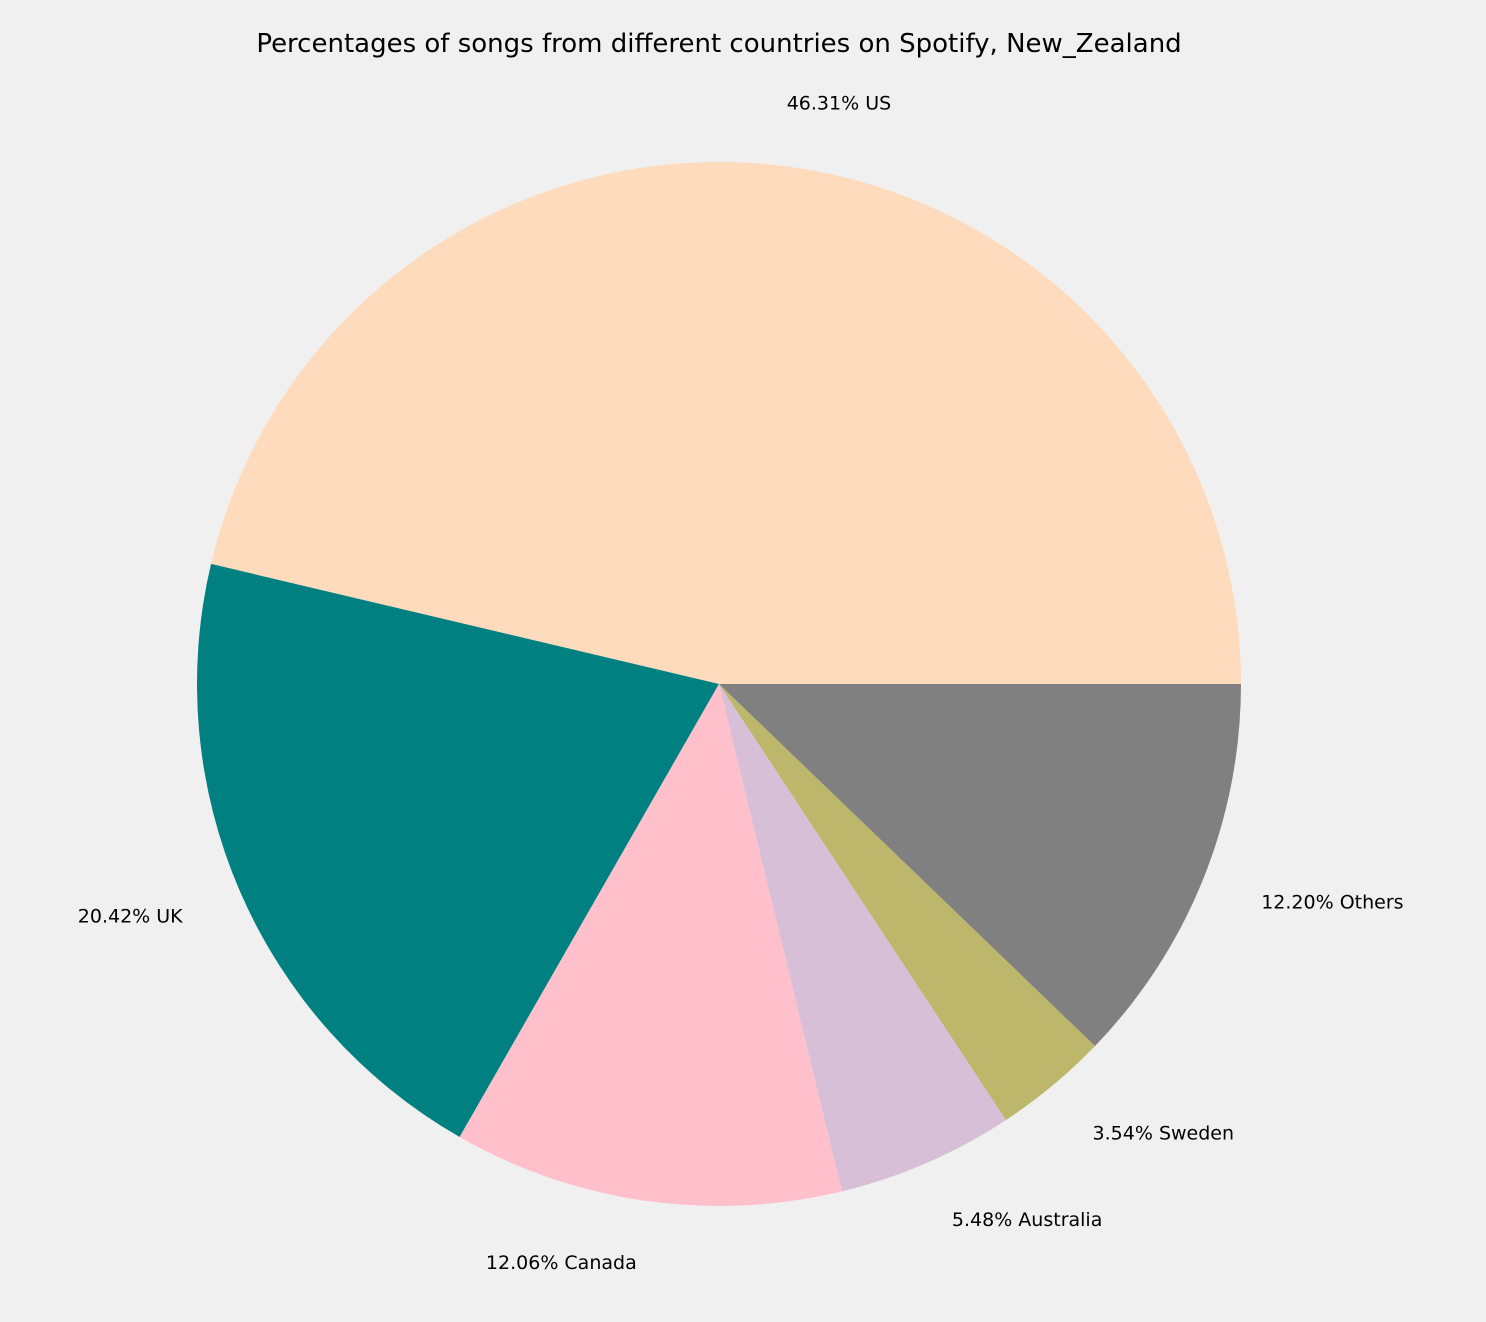  Describe the element at coordinates (1332, 903) in the screenshot. I see `slice-label-others: 12.20% Others` at that location.